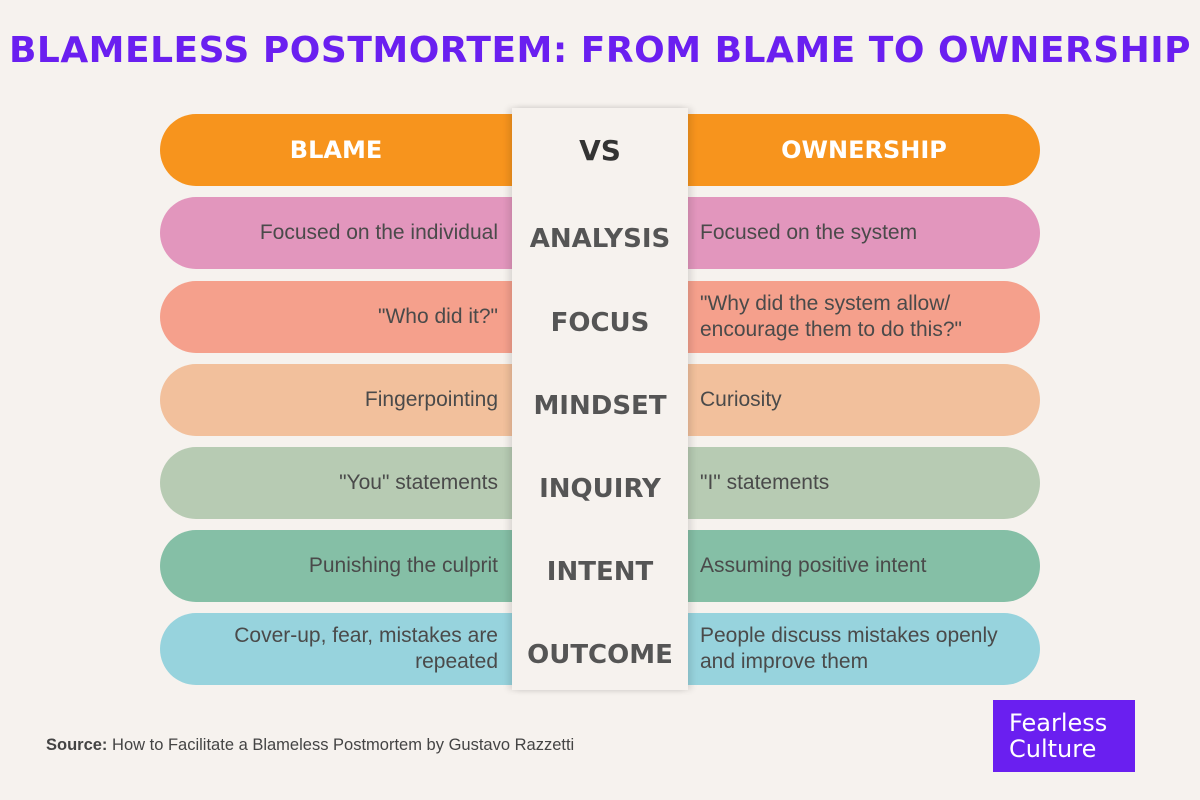  What do you see at coordinates (600, 655) in the screenshot?
I see `category-label: OUTCOME` at bounding box center [600, 655].